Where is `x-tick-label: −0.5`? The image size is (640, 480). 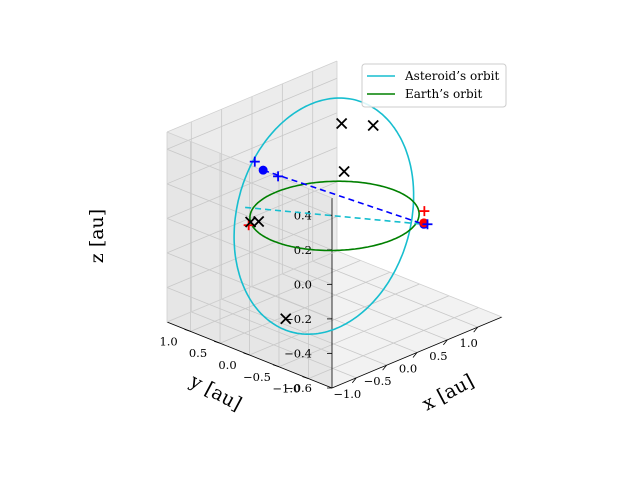 x-tick-label: −0.5 is located at coordinates (378, 381).